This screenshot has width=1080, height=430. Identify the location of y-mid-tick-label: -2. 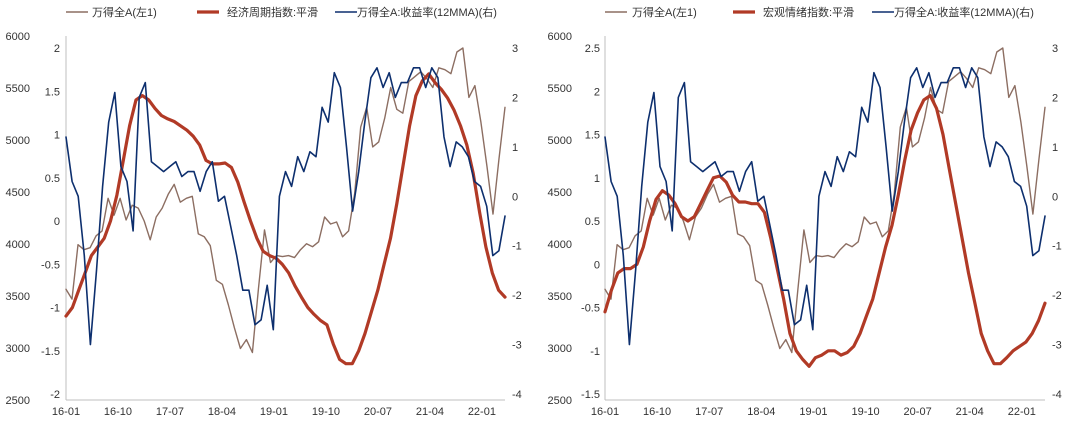
(55, 395).